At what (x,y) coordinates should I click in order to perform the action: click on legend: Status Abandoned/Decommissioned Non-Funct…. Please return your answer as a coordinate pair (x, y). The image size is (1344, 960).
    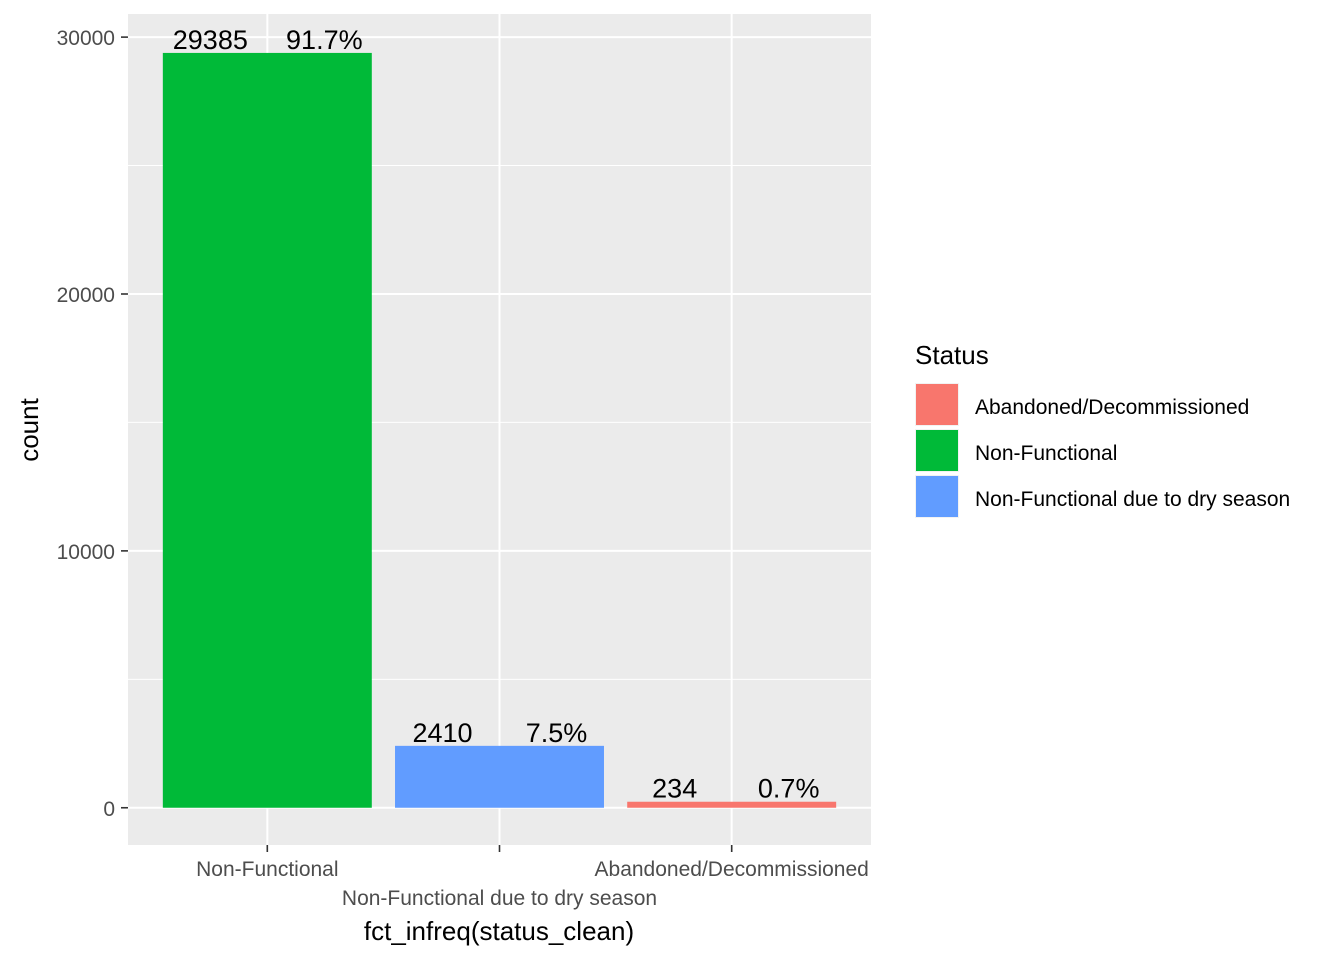
    Looking at the image, I should click on (1102, 429).